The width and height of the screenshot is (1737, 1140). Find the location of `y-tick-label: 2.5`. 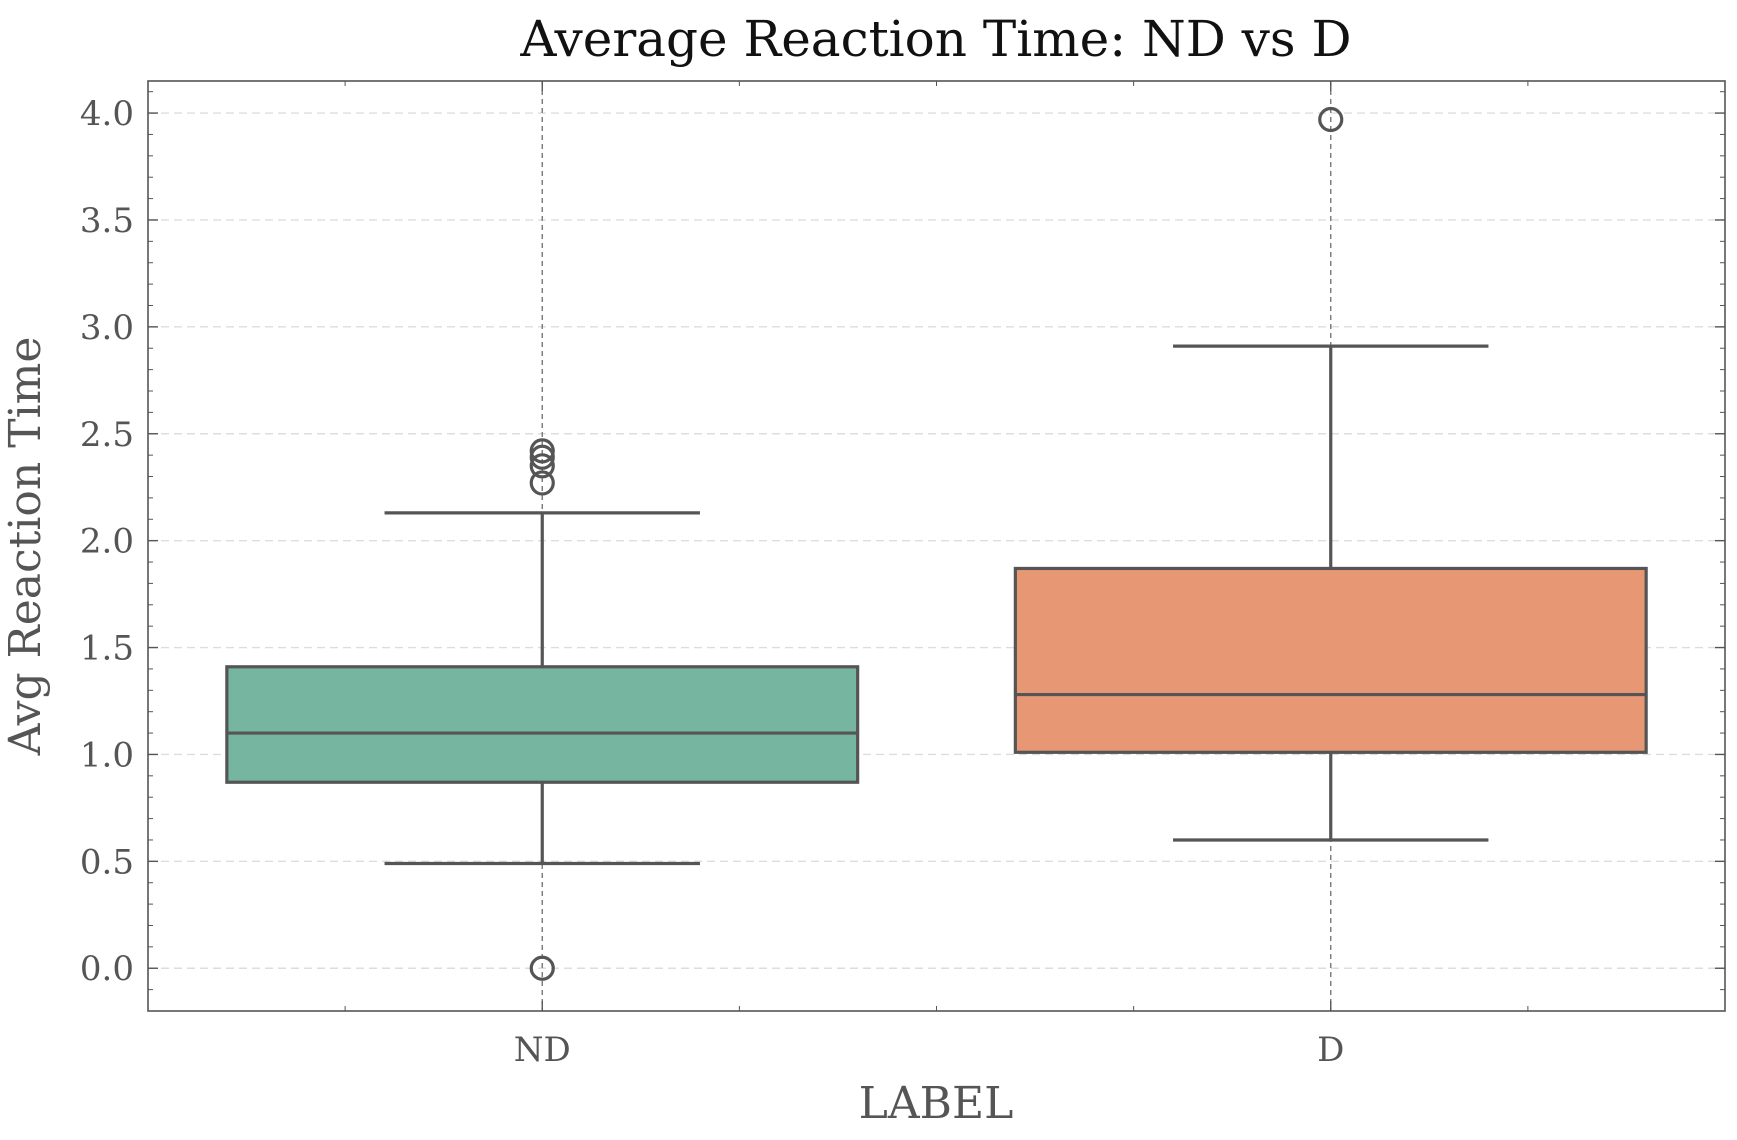

y-tick-label: 2.5 is located at coordinates (107, 435).